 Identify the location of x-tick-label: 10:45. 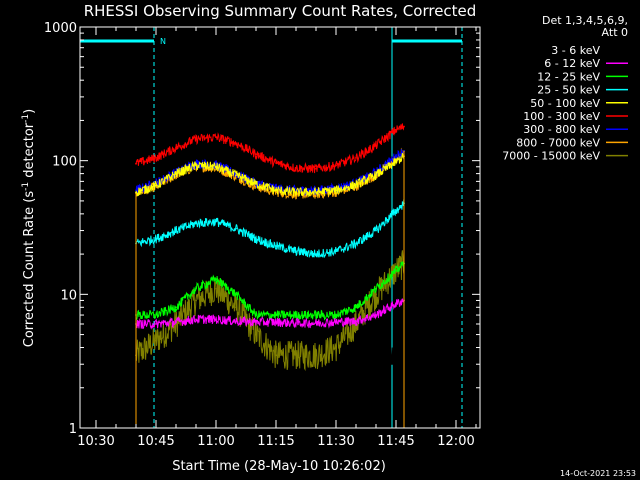
(155, 441).